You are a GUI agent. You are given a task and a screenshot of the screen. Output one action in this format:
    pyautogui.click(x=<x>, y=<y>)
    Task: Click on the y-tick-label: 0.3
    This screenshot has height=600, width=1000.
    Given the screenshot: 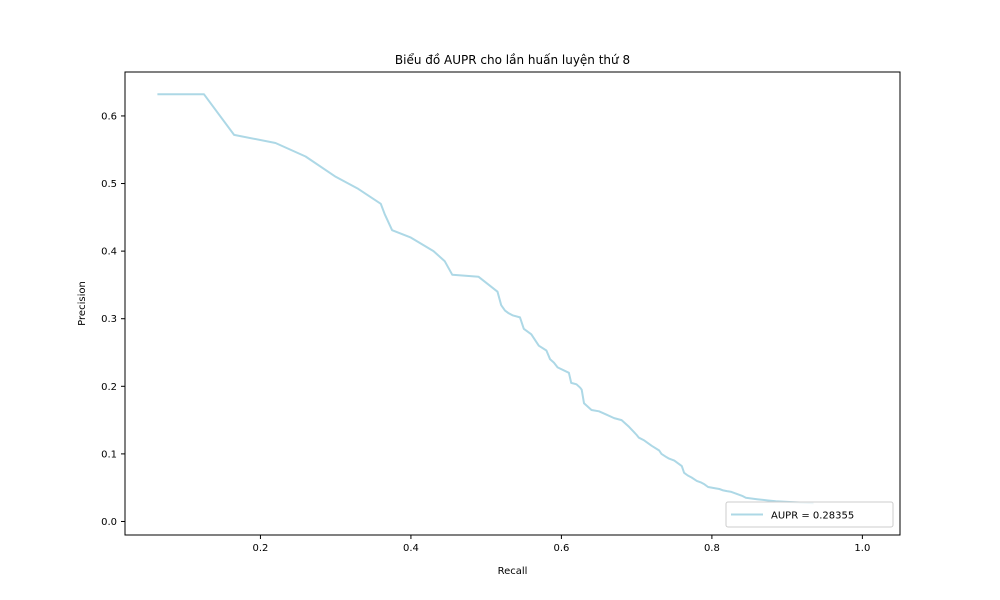 What is the action you would take?
    pyautogui.click(x=109, y=319)
    